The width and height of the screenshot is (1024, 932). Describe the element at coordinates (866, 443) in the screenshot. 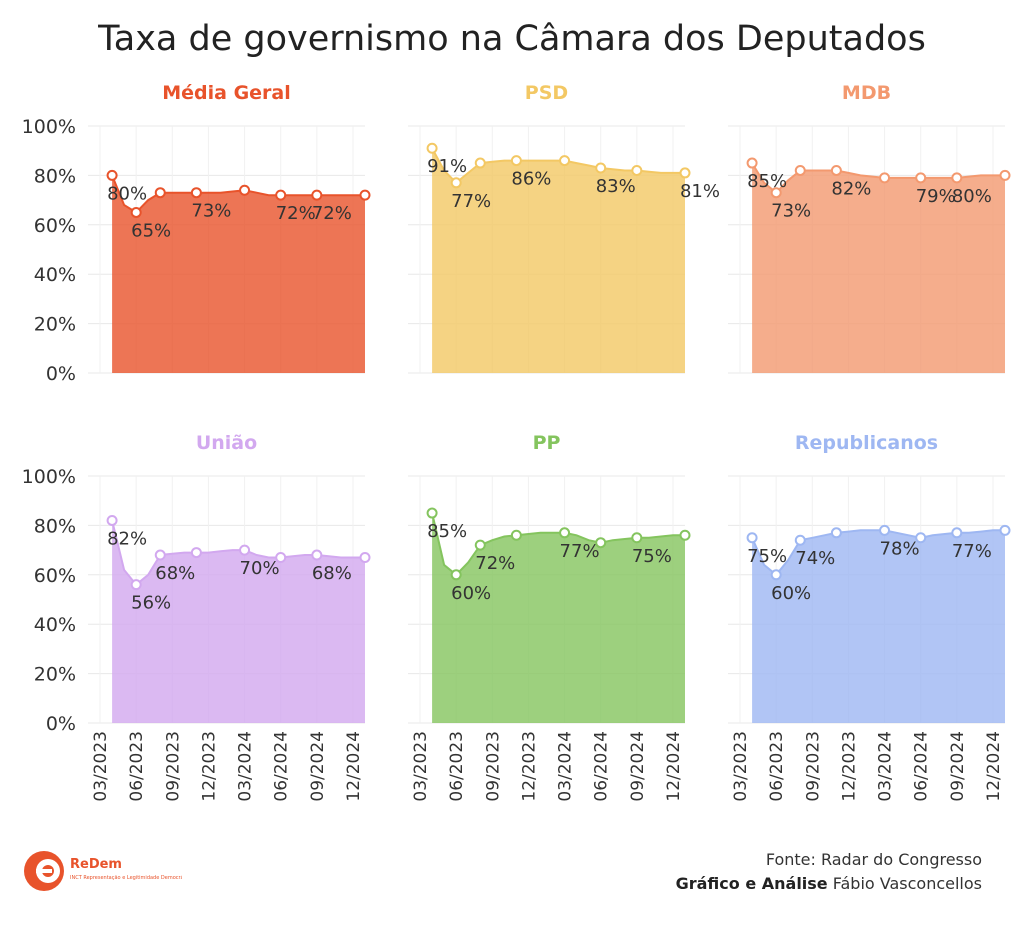

I see `panel-title: Republicanos` at that location.